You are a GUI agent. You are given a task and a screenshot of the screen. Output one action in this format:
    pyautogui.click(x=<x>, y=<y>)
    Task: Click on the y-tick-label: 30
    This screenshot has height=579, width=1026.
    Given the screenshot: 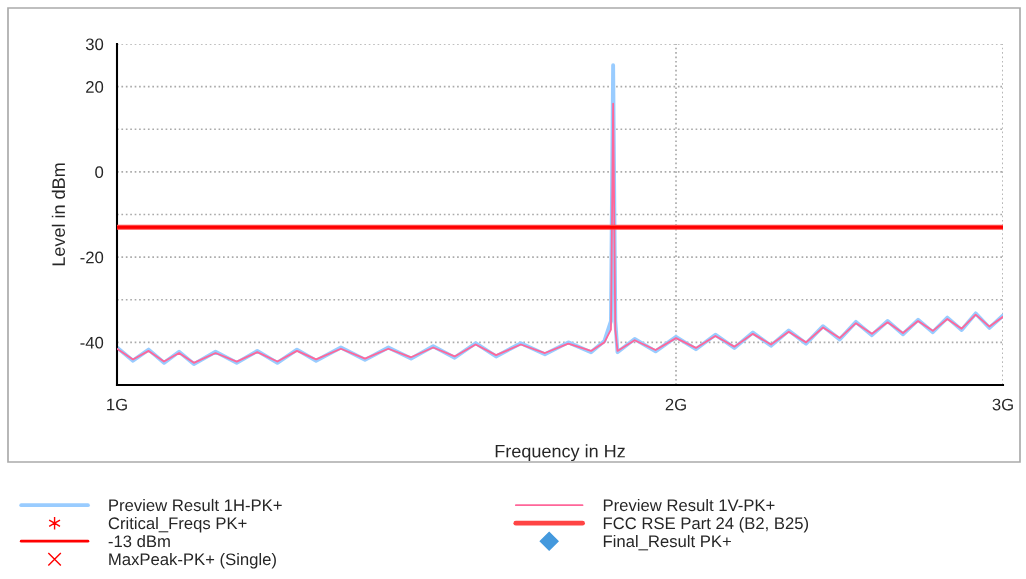 What is the action you would take?
    pyautogui.click(x=94, y=44)
    